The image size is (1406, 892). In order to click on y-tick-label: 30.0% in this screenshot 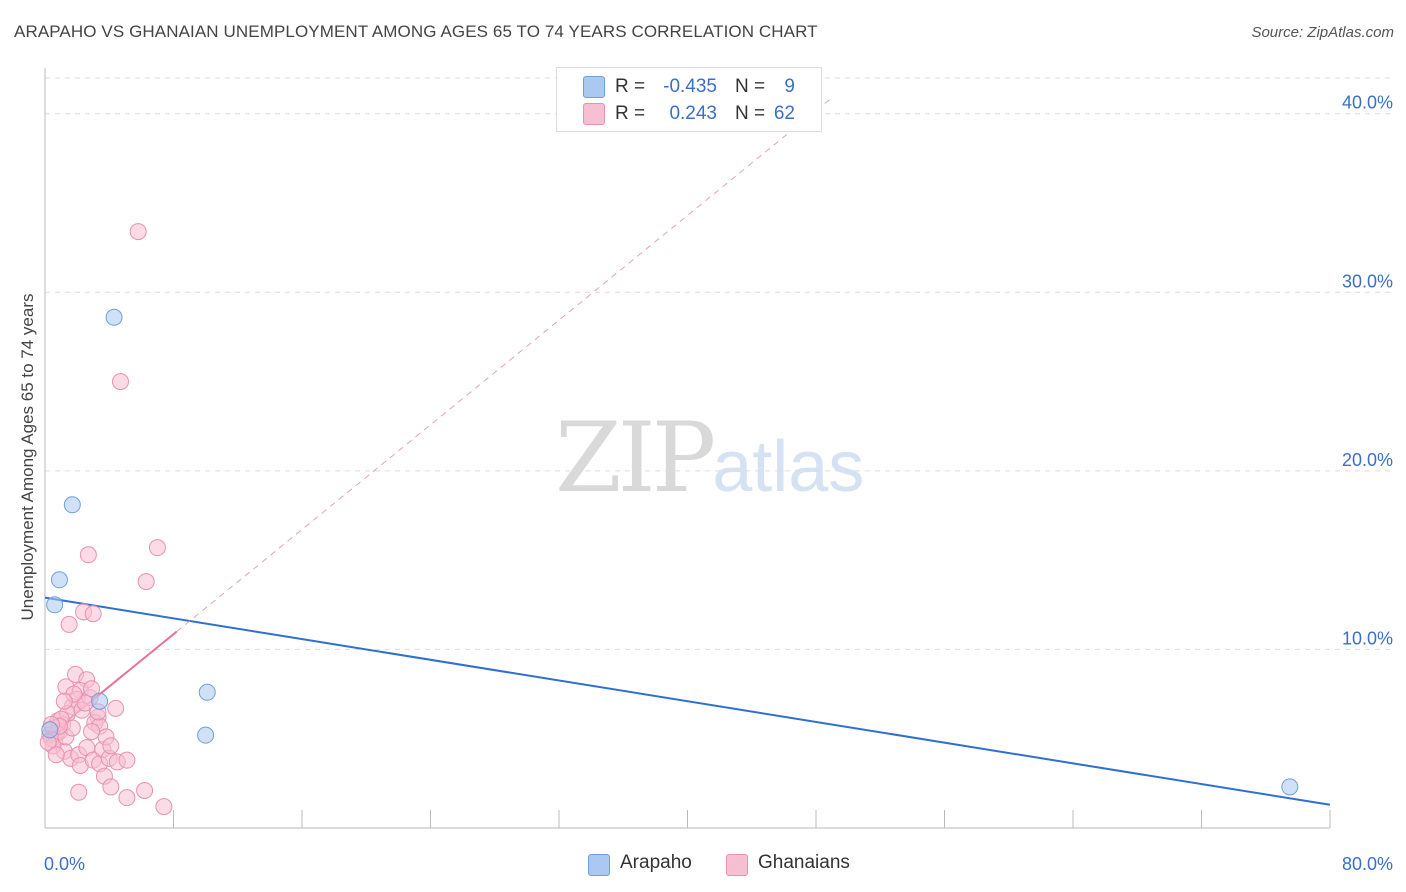, I will do `click(1367, 281)`.